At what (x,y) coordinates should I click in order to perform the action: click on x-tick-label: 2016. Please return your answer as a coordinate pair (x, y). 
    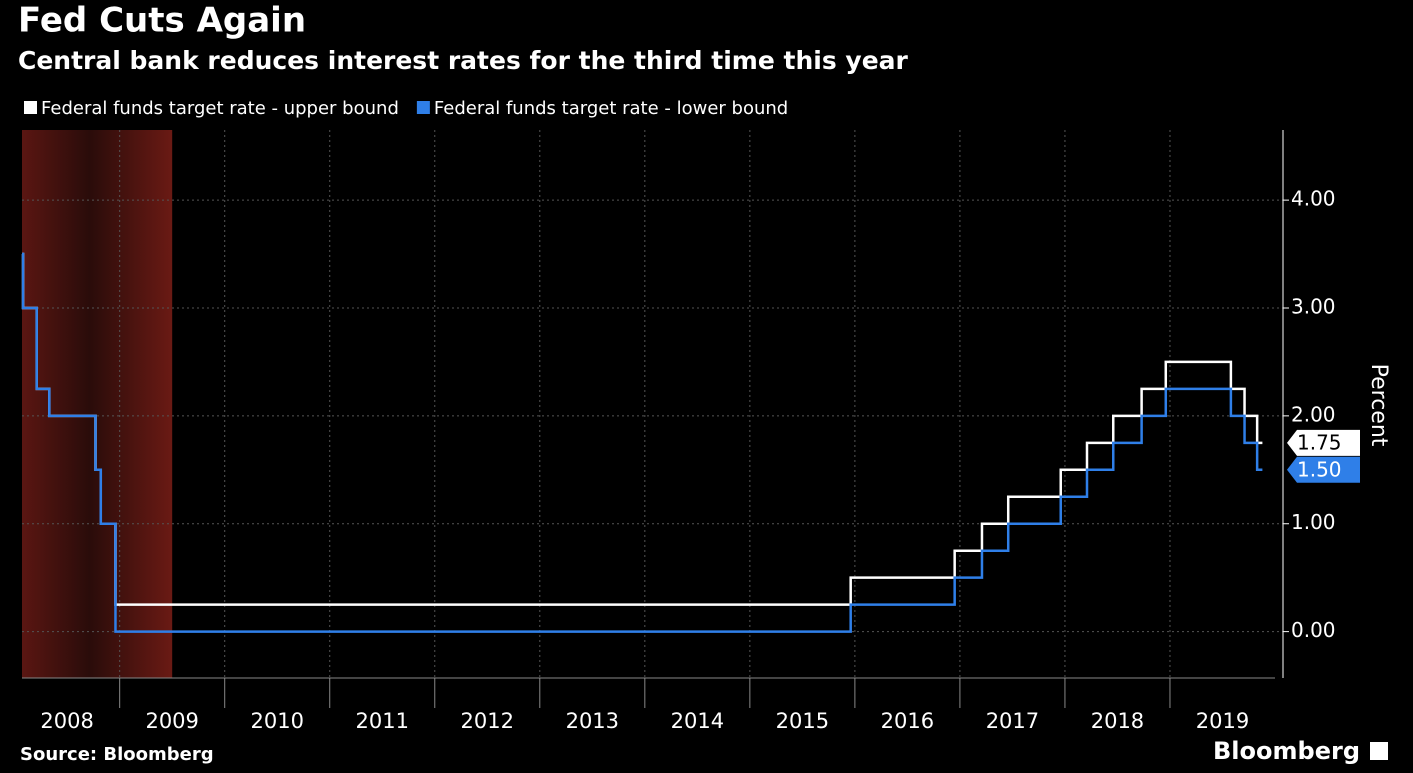
    Looking at the image, I should click on (907, 721).